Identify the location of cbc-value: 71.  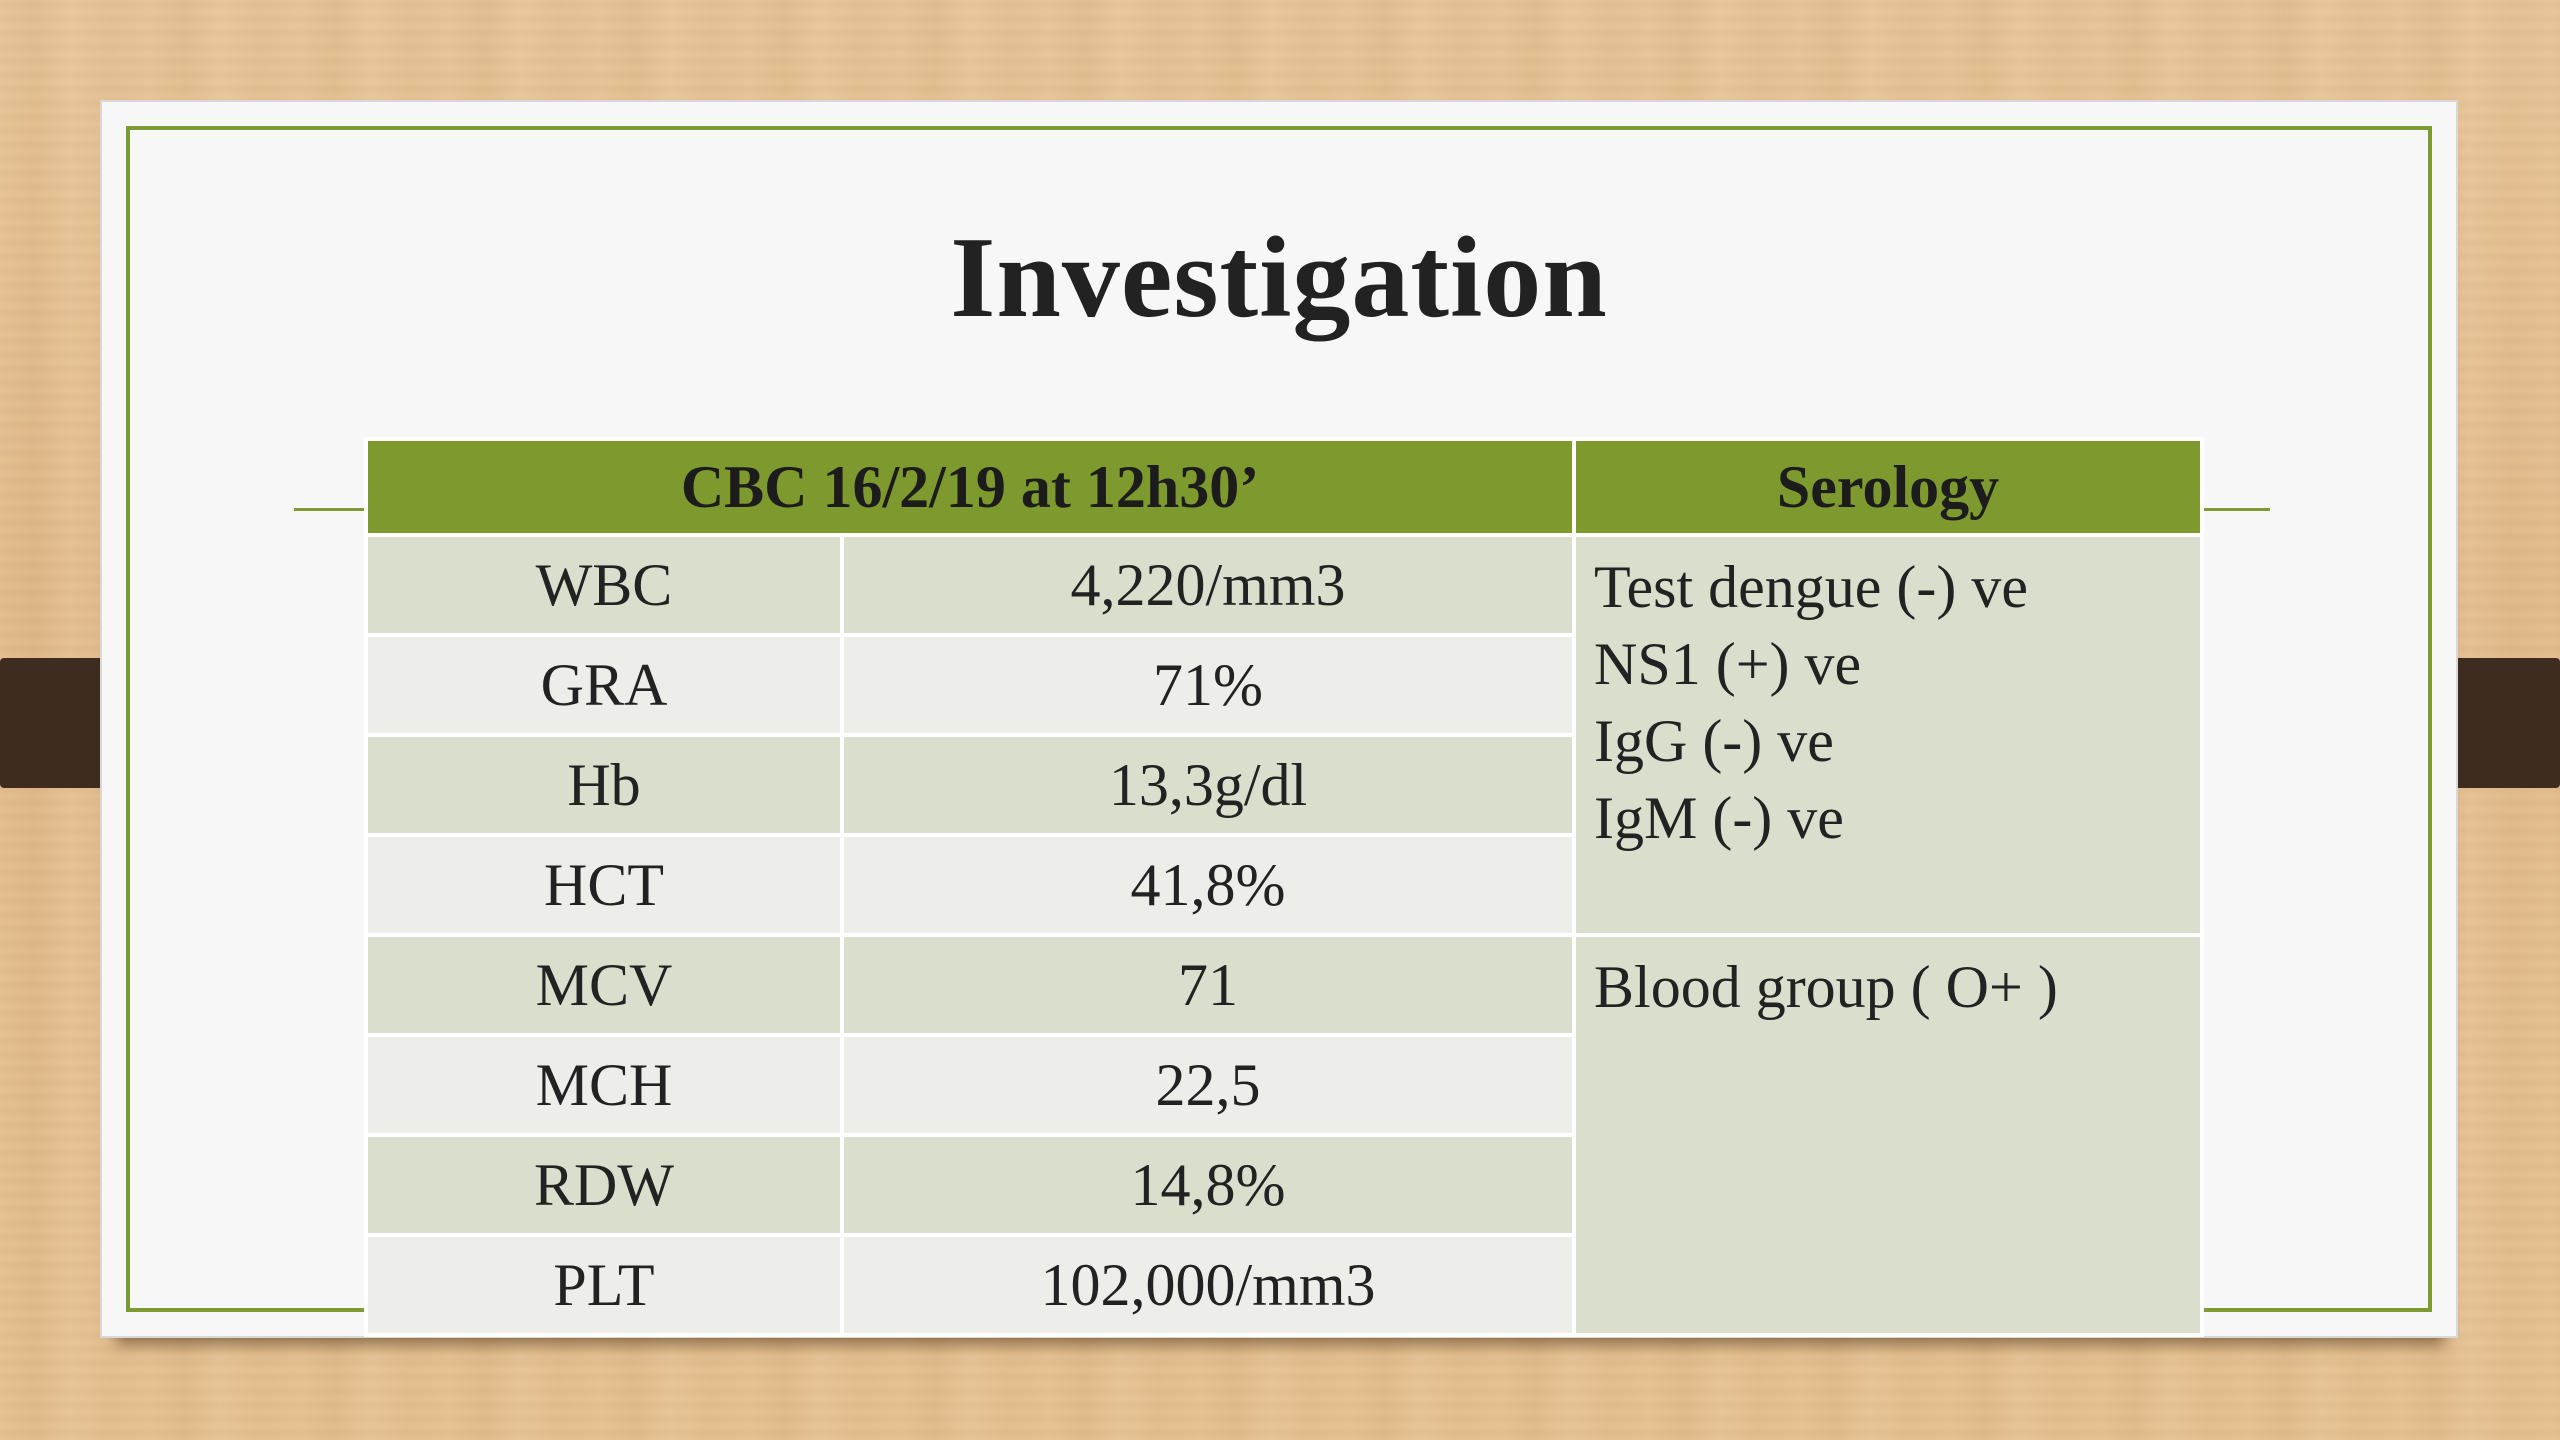
(1208, 985).